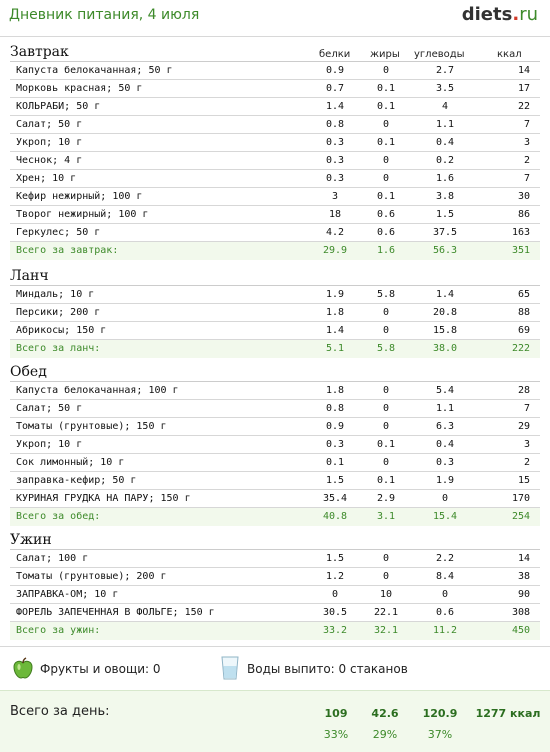 The width and height of the screenshot is (550, 752). What do you see at coordinates (335, 294) in the screenshot?
I see `protein-value: 1.9` at bounding box center [335, 294].